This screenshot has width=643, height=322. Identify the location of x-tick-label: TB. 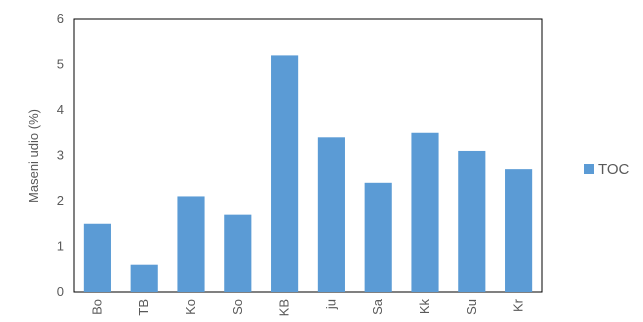
(143, 307).